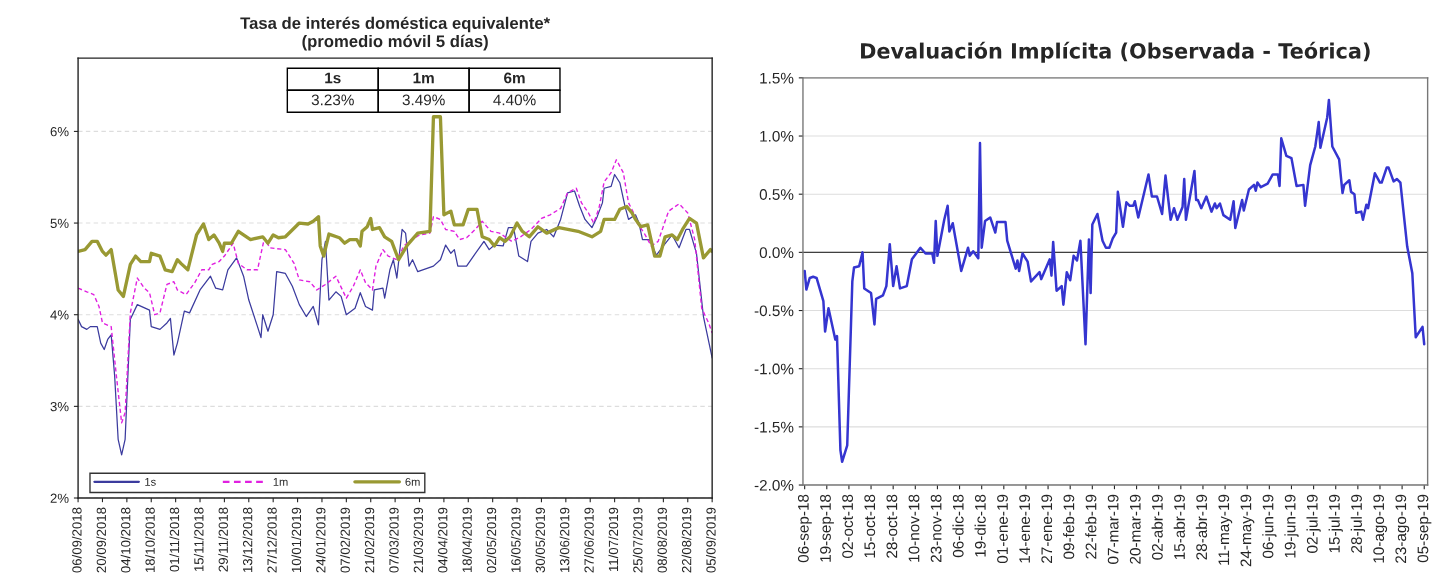 Image resolution: width=1446 pixels, height=585 pixels. What do you see at coordinates (332, 100) in the screenshot?
I see `annotation: 3.23%` at bounding box center [332, 100].